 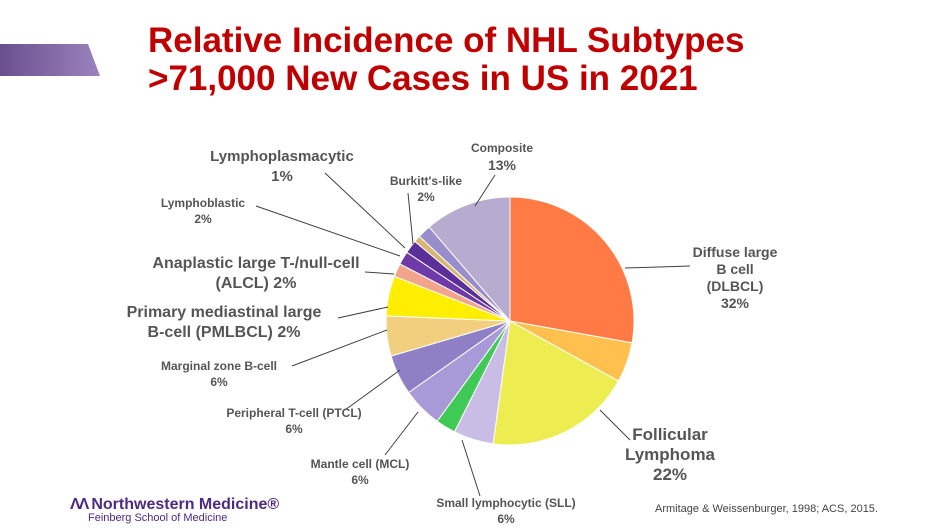 What do you see at coordinates (185, 504) in the screenshot?
I see `logo-name: Northwestern Medicine®` at bounding box center [185, 504].